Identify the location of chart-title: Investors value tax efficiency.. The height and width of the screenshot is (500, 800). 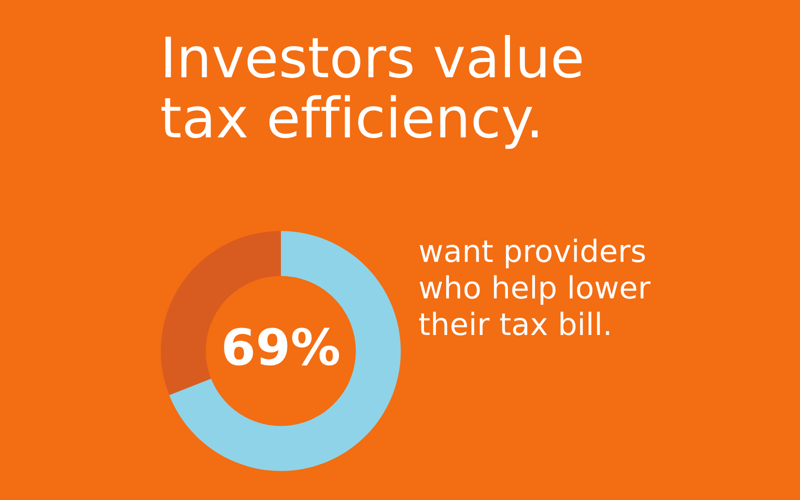
(371, 92).